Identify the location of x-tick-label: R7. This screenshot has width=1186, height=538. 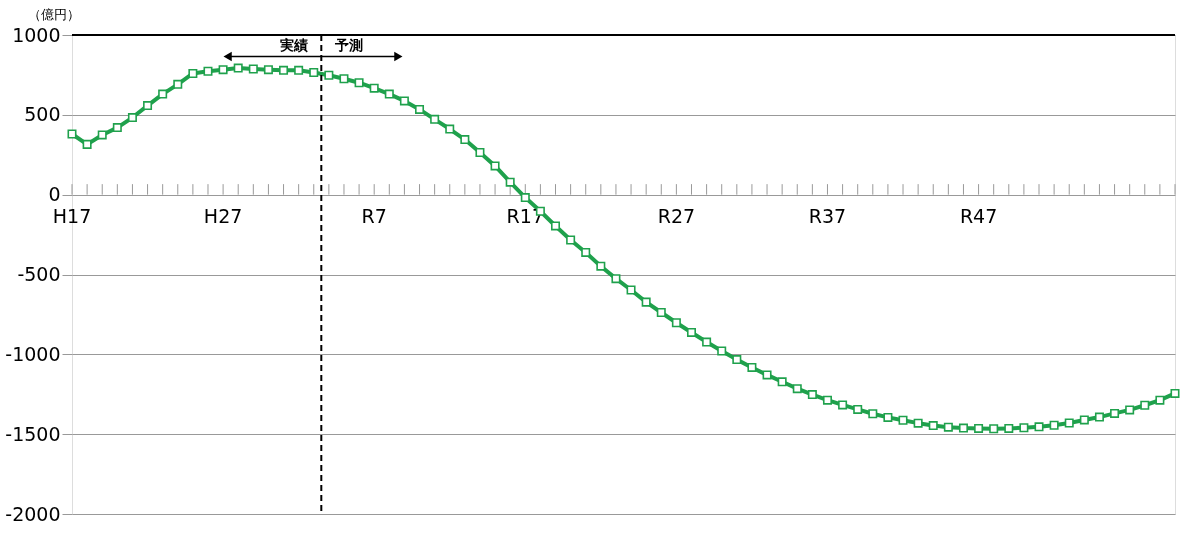
(374, 216).